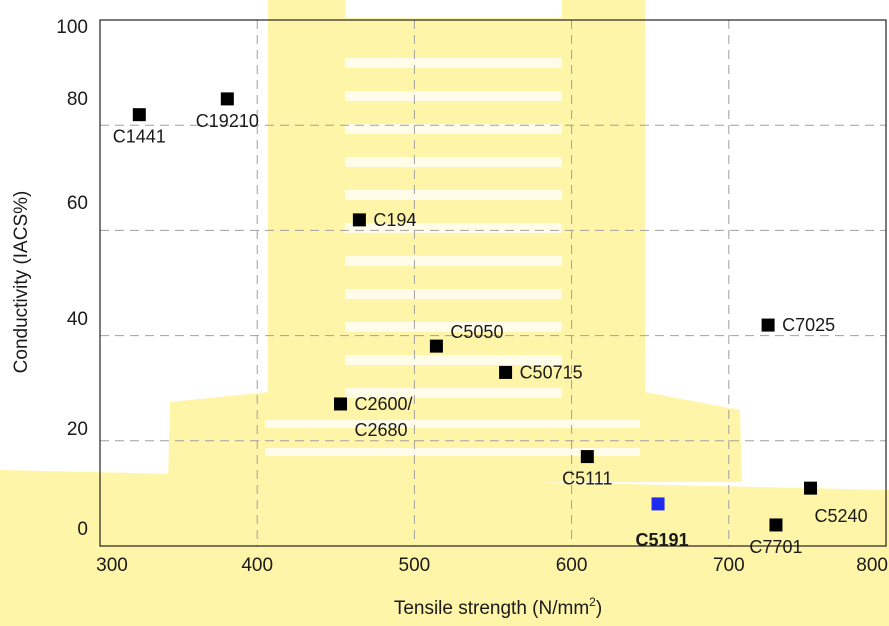 This screenshot has height=626, width=889. Describe the element at coordinates (841, 516) in the screenshot. I see `data-point-label: C5240` at that location.